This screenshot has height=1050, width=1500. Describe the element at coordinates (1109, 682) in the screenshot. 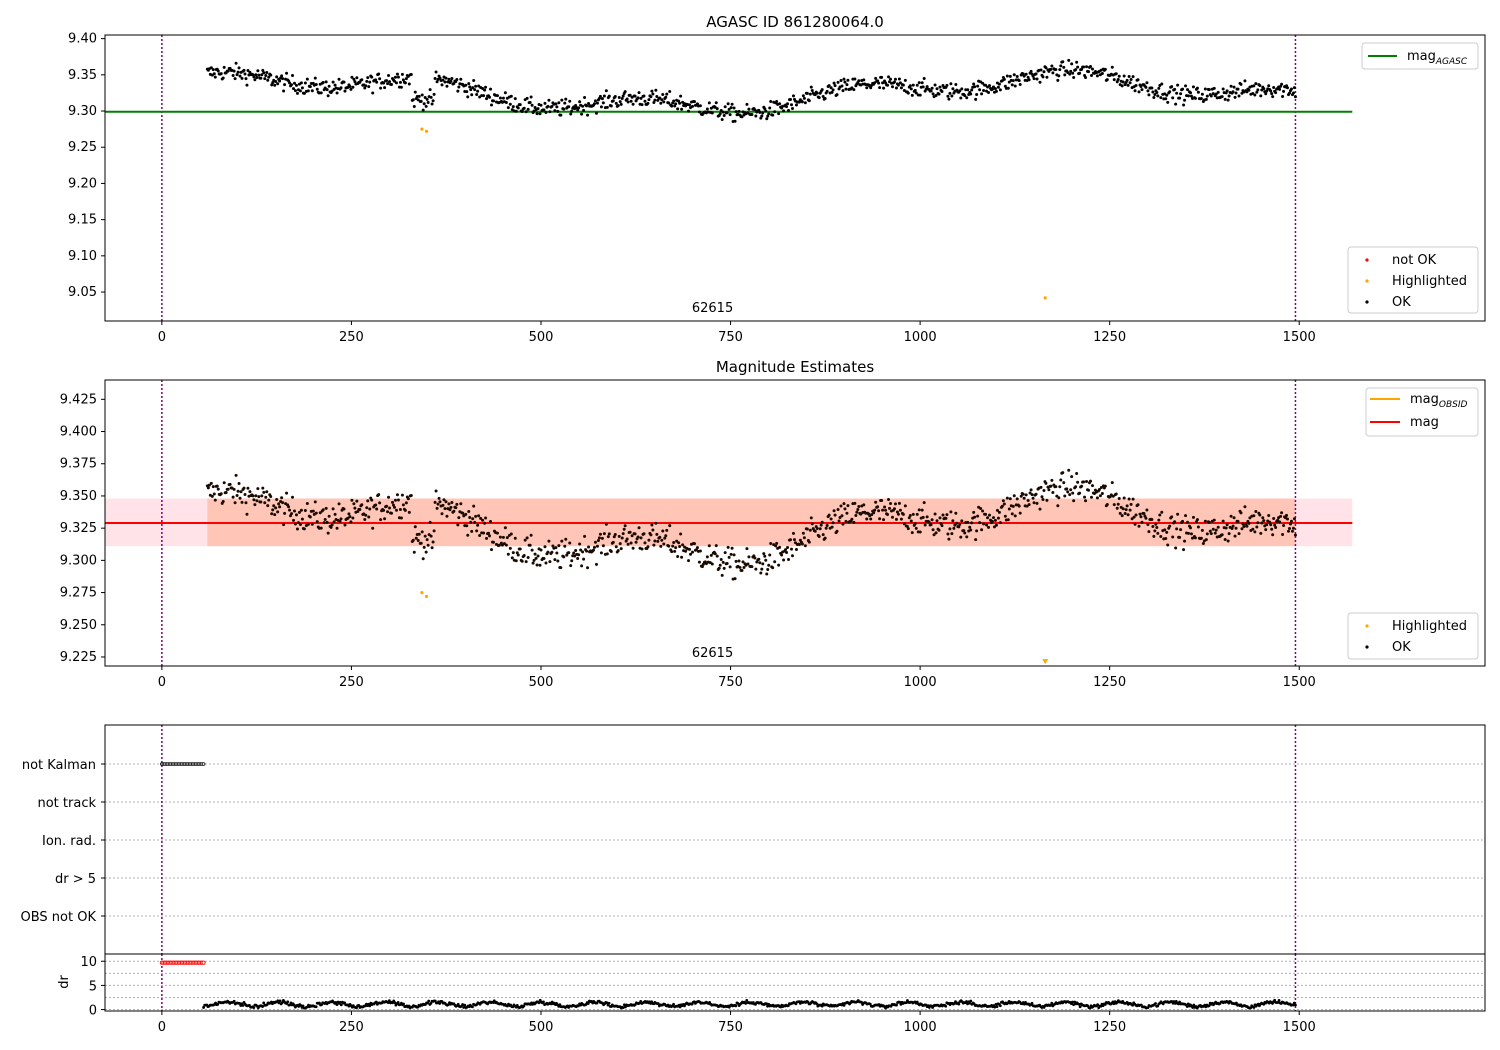

I see `x-tick-label: 1250` at that location.